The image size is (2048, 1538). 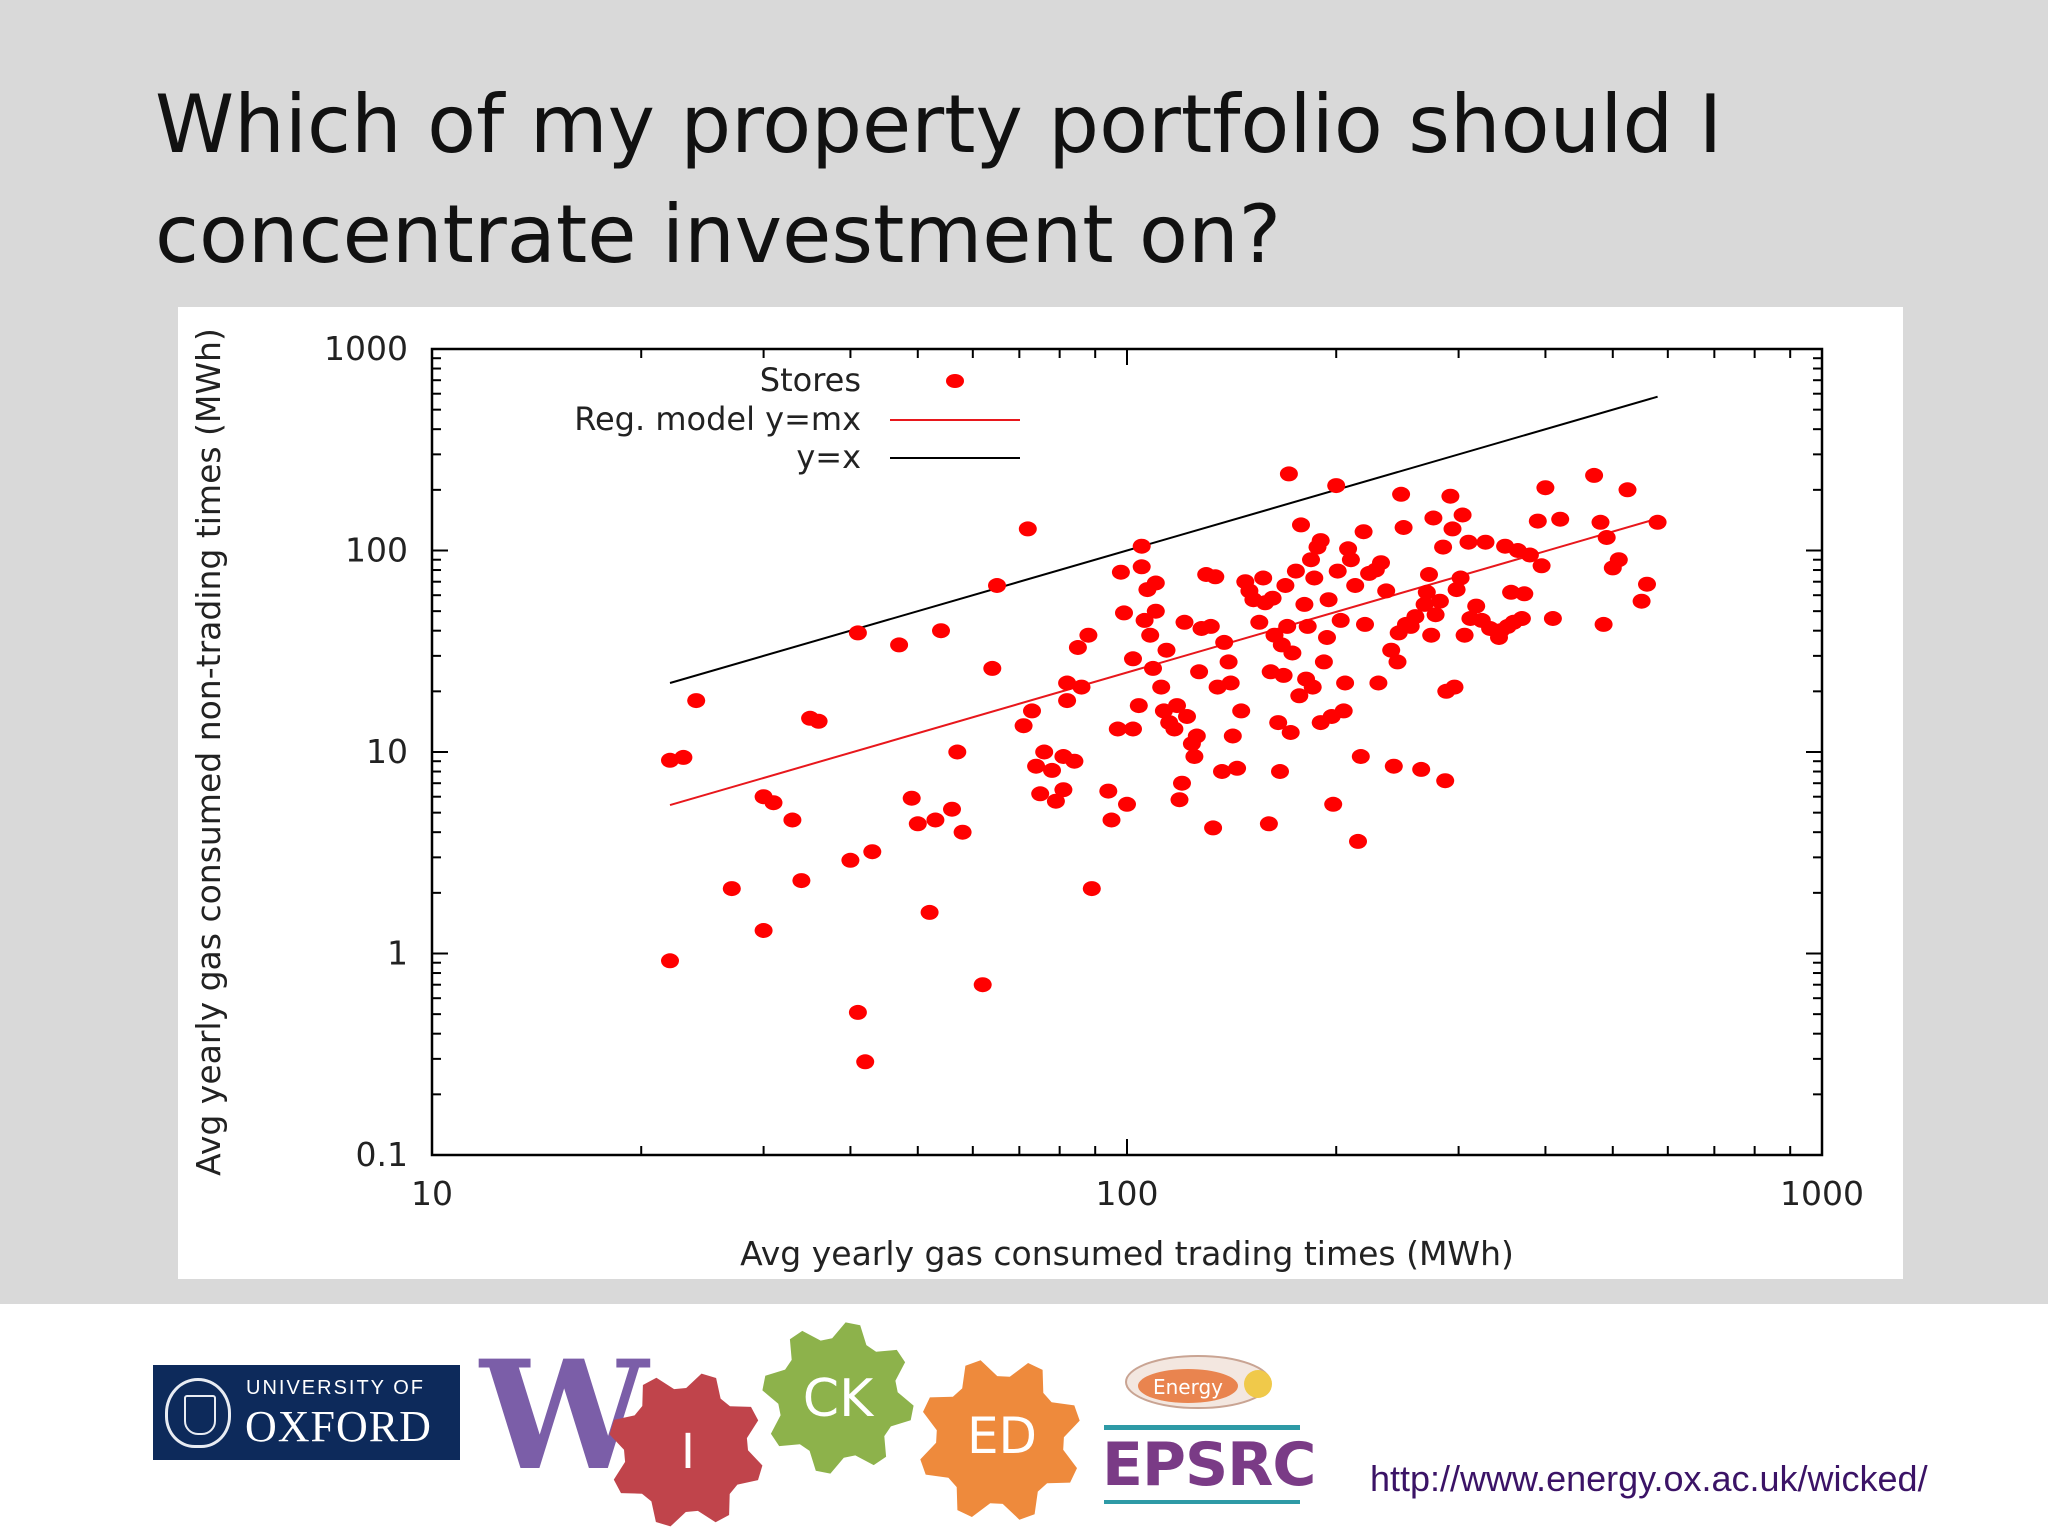 I want to click on x-tick-label: 100, so click(x=1127, y=1193).